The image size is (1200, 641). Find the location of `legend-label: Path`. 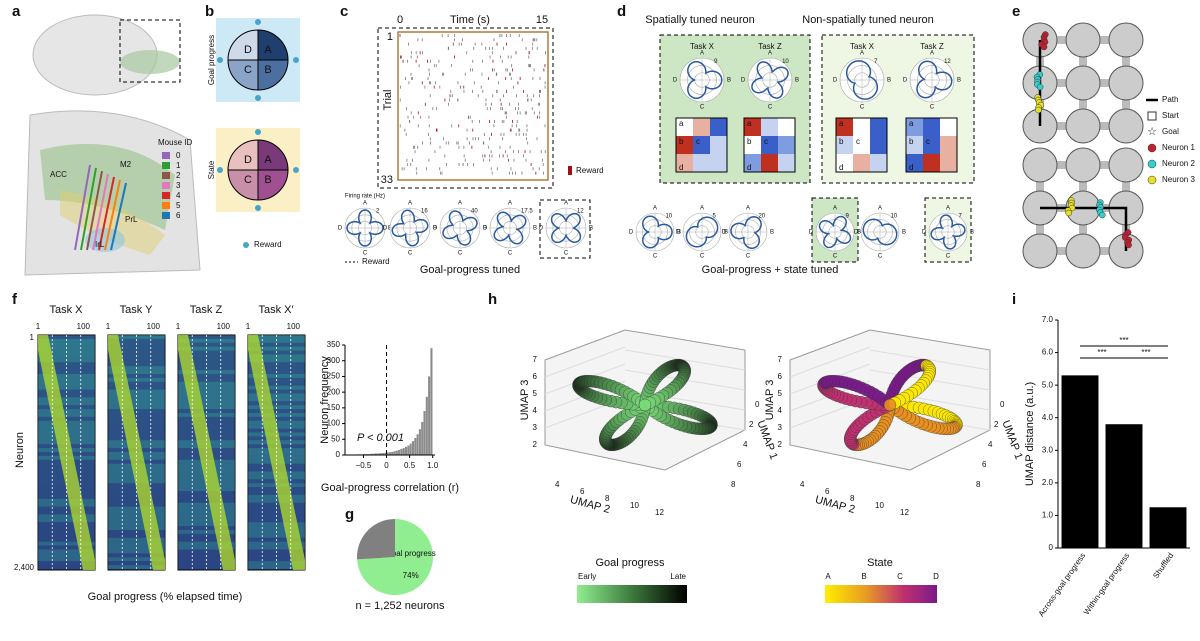

legend-label: Path is located at coordinates (1170, 99).